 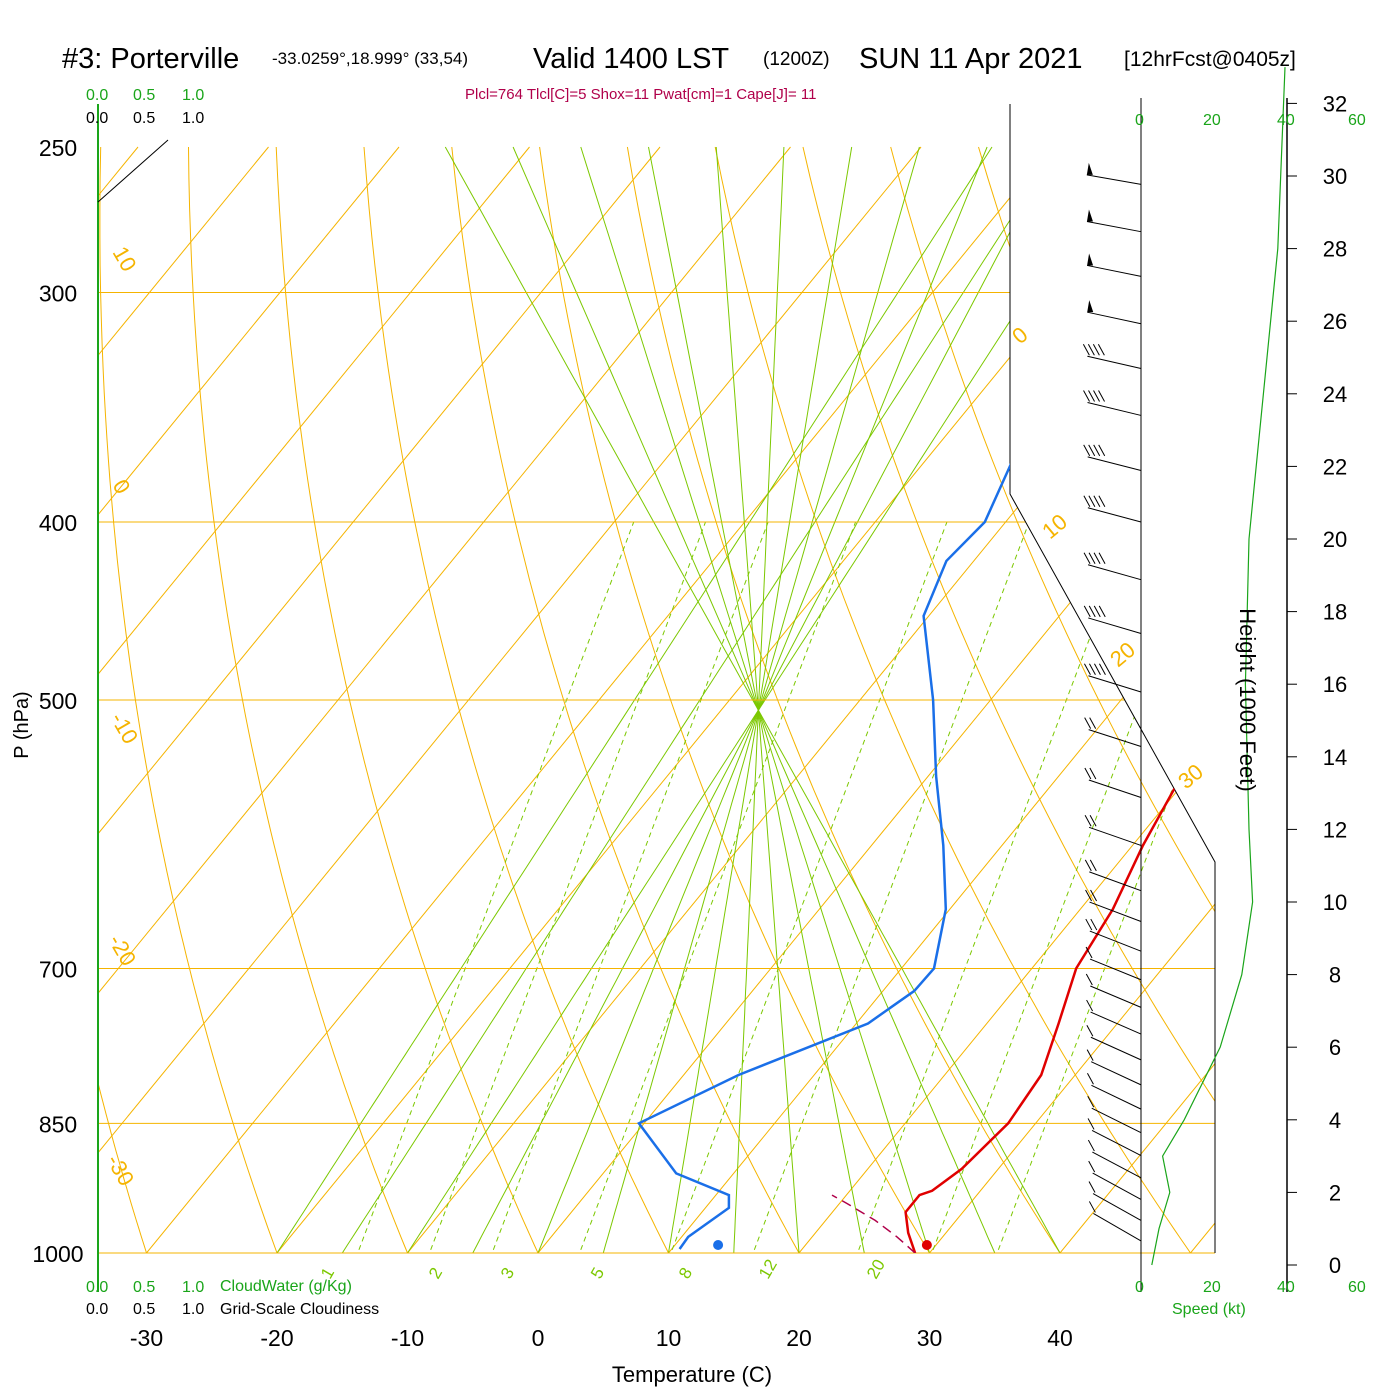 I want to click on cloudwater-bottom-tick-1: 0.5, so click(x=144, y=1287).